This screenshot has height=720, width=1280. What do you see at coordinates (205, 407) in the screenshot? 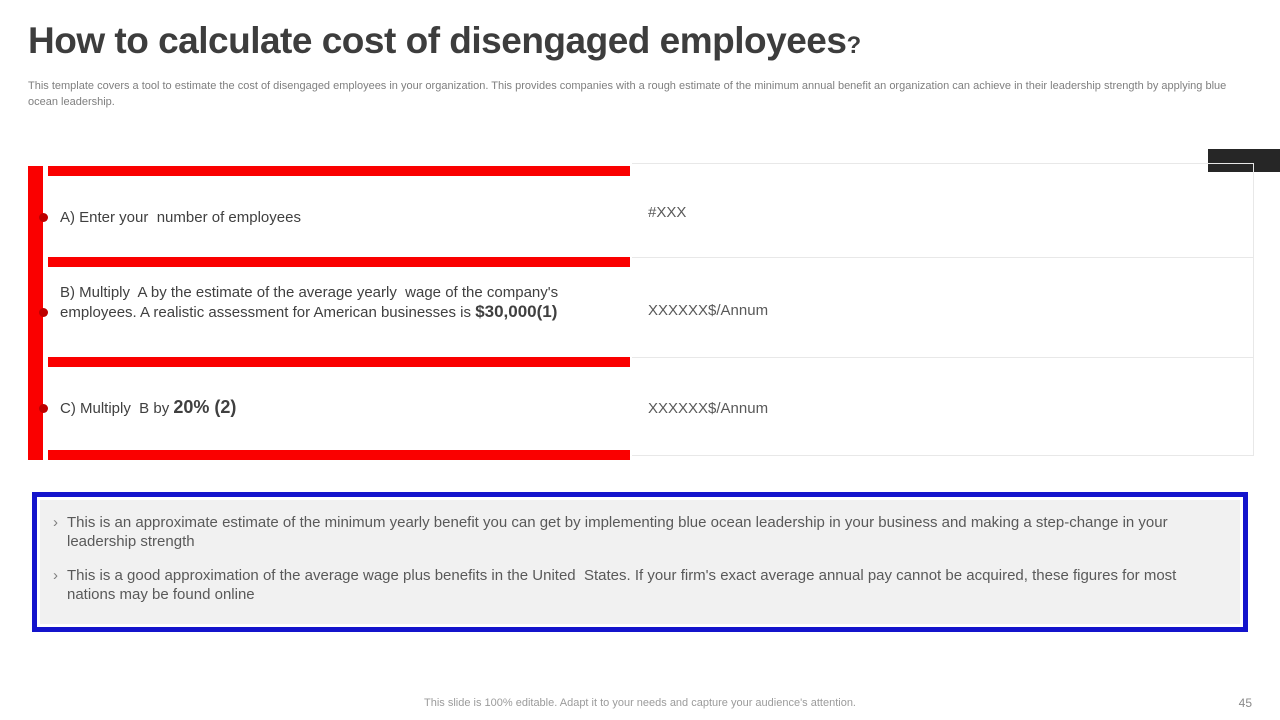
I see `row-c-label-bold: 20% (2)` at bounding box center [205, 407].